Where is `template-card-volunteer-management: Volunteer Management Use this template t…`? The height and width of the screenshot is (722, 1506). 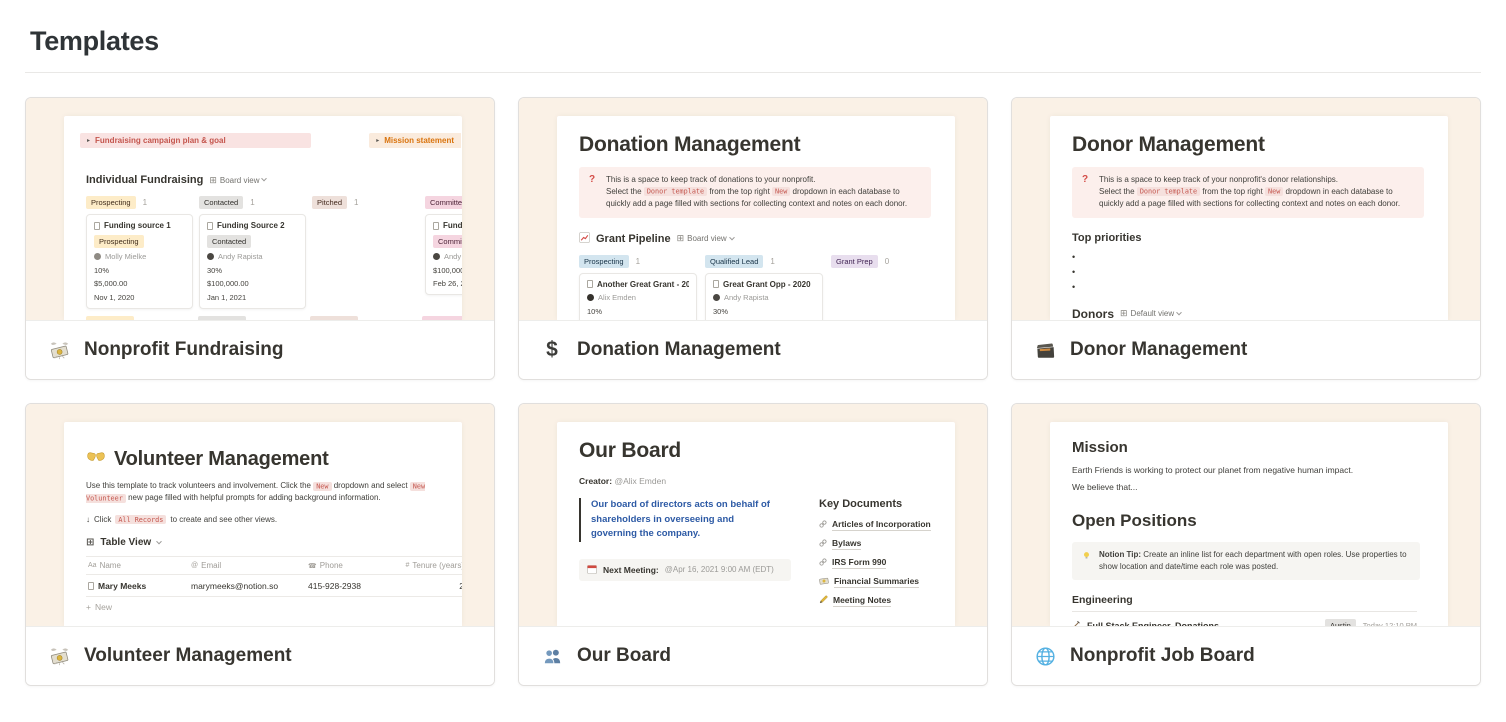
template-card-volunteer-management: Volunteer Management Use this template t… is located at coordinates (260, 544).